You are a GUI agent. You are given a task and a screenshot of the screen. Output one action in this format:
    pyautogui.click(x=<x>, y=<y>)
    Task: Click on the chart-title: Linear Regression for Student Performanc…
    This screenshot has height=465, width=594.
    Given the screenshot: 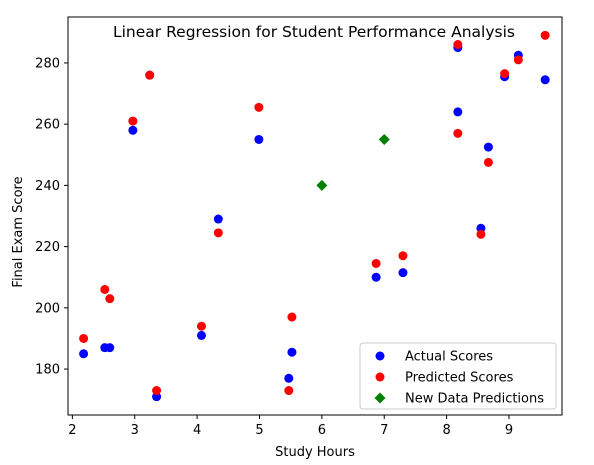 What is the action you would take?
    pyautogui.click(x=314, y=32)
    